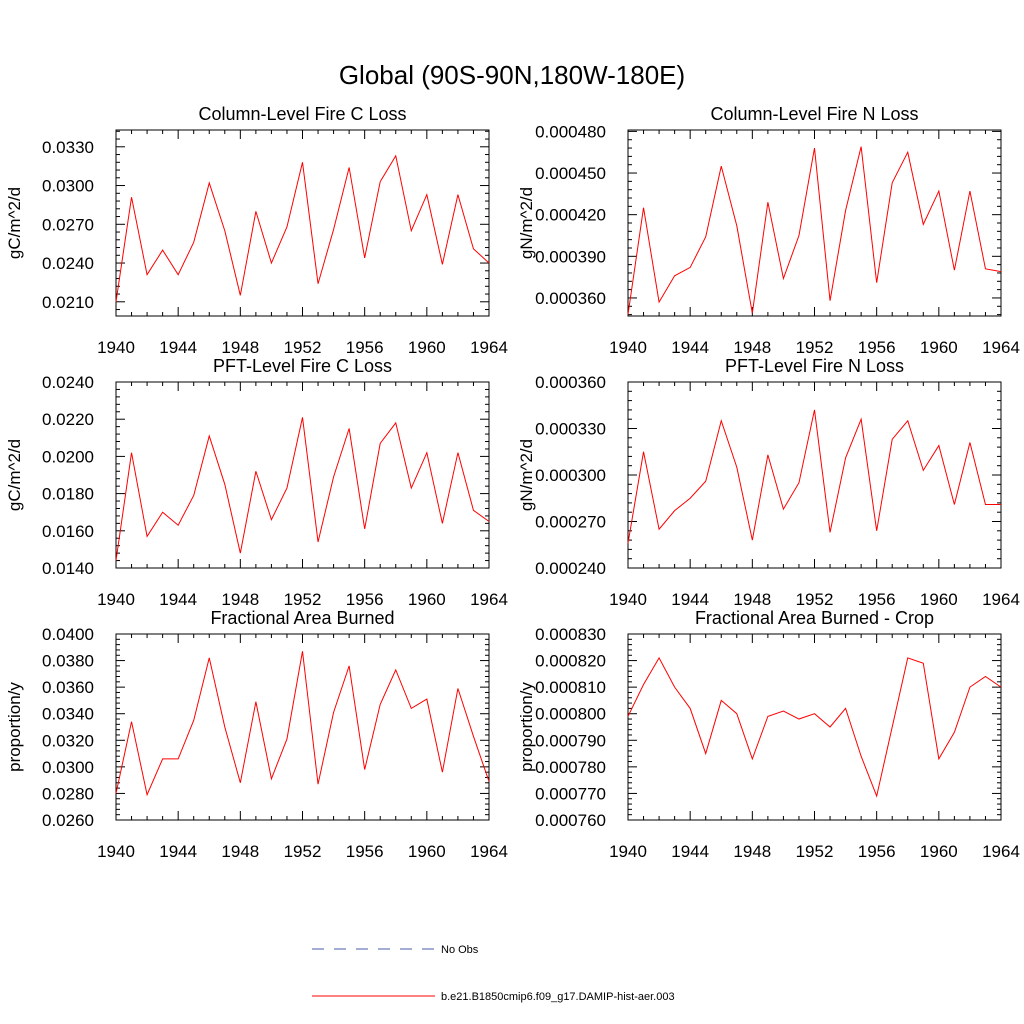 The width and height of the screenshot is (1024, 1024). Describe the element at coordinates (570, 173) in the screenshot. I see `y-tick-label: 0.000450` at that location.